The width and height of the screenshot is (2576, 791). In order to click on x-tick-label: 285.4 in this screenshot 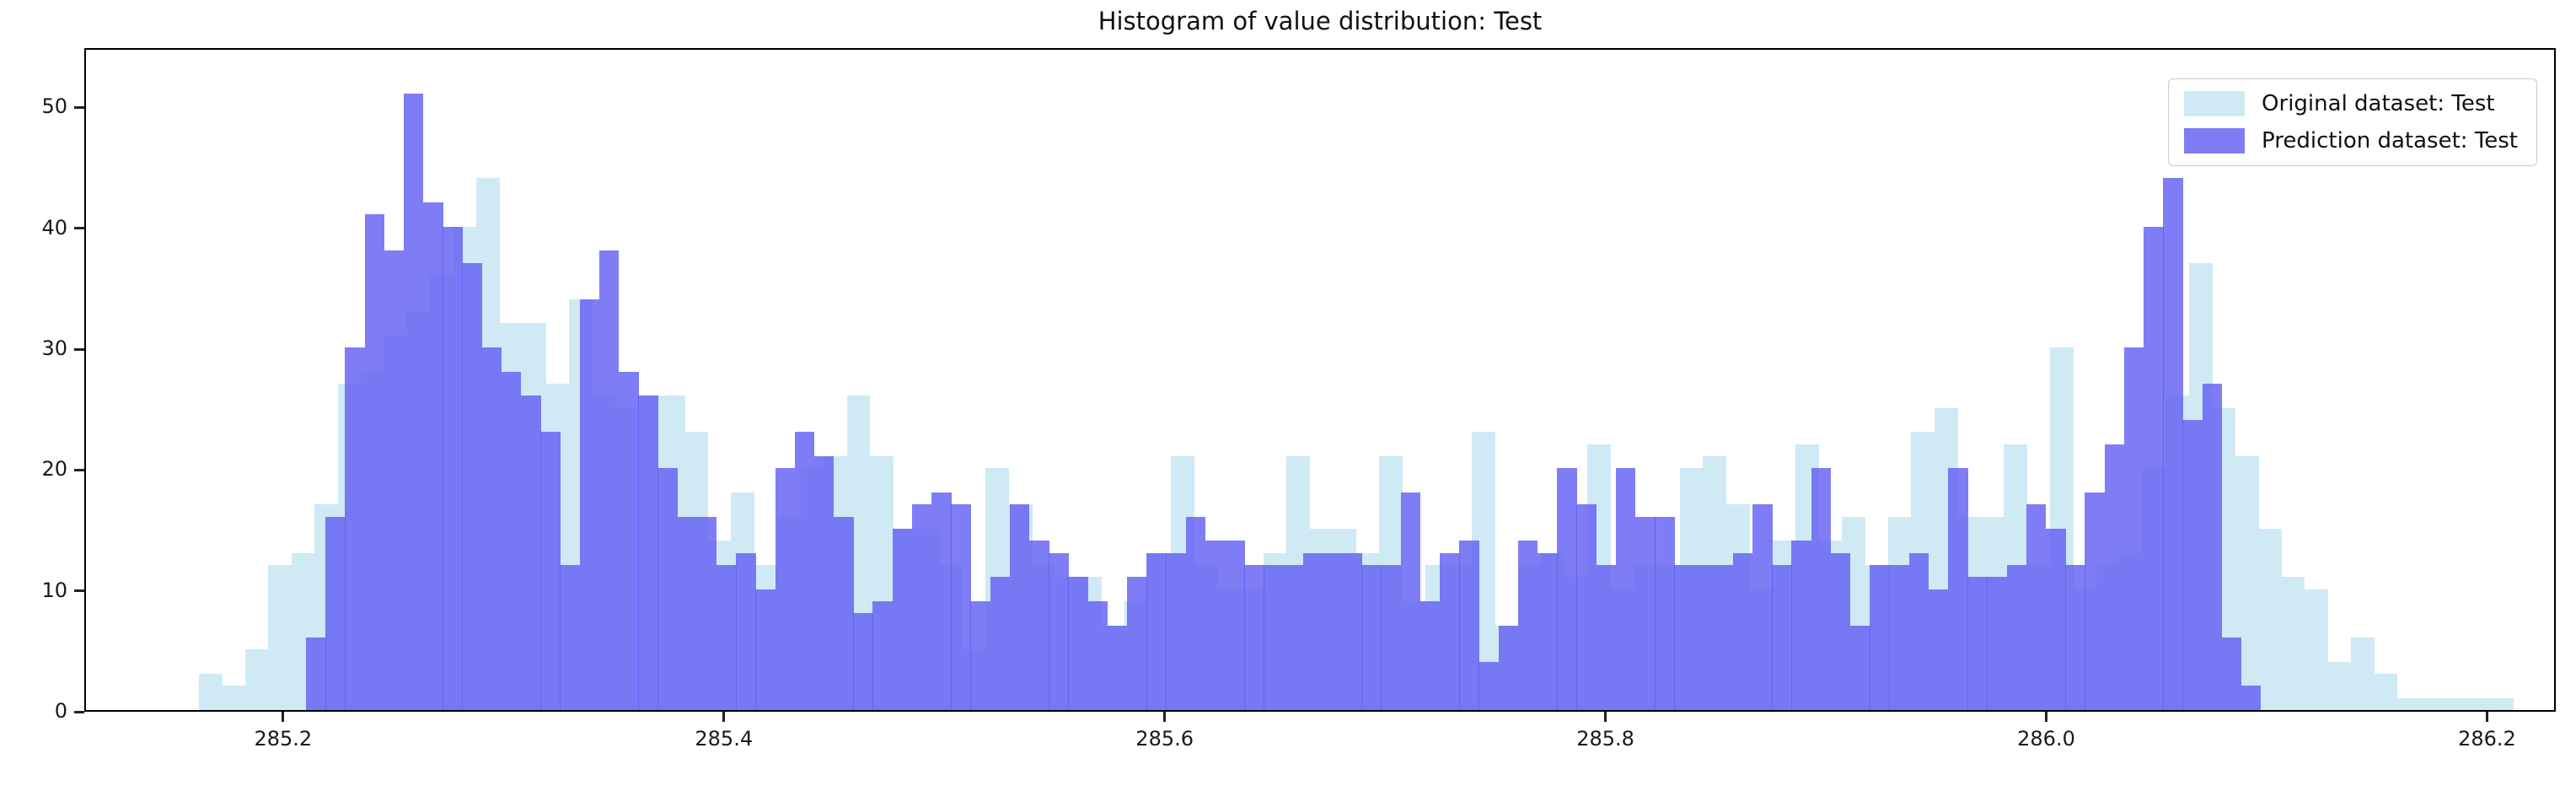, I will do `click(724, 739)`.